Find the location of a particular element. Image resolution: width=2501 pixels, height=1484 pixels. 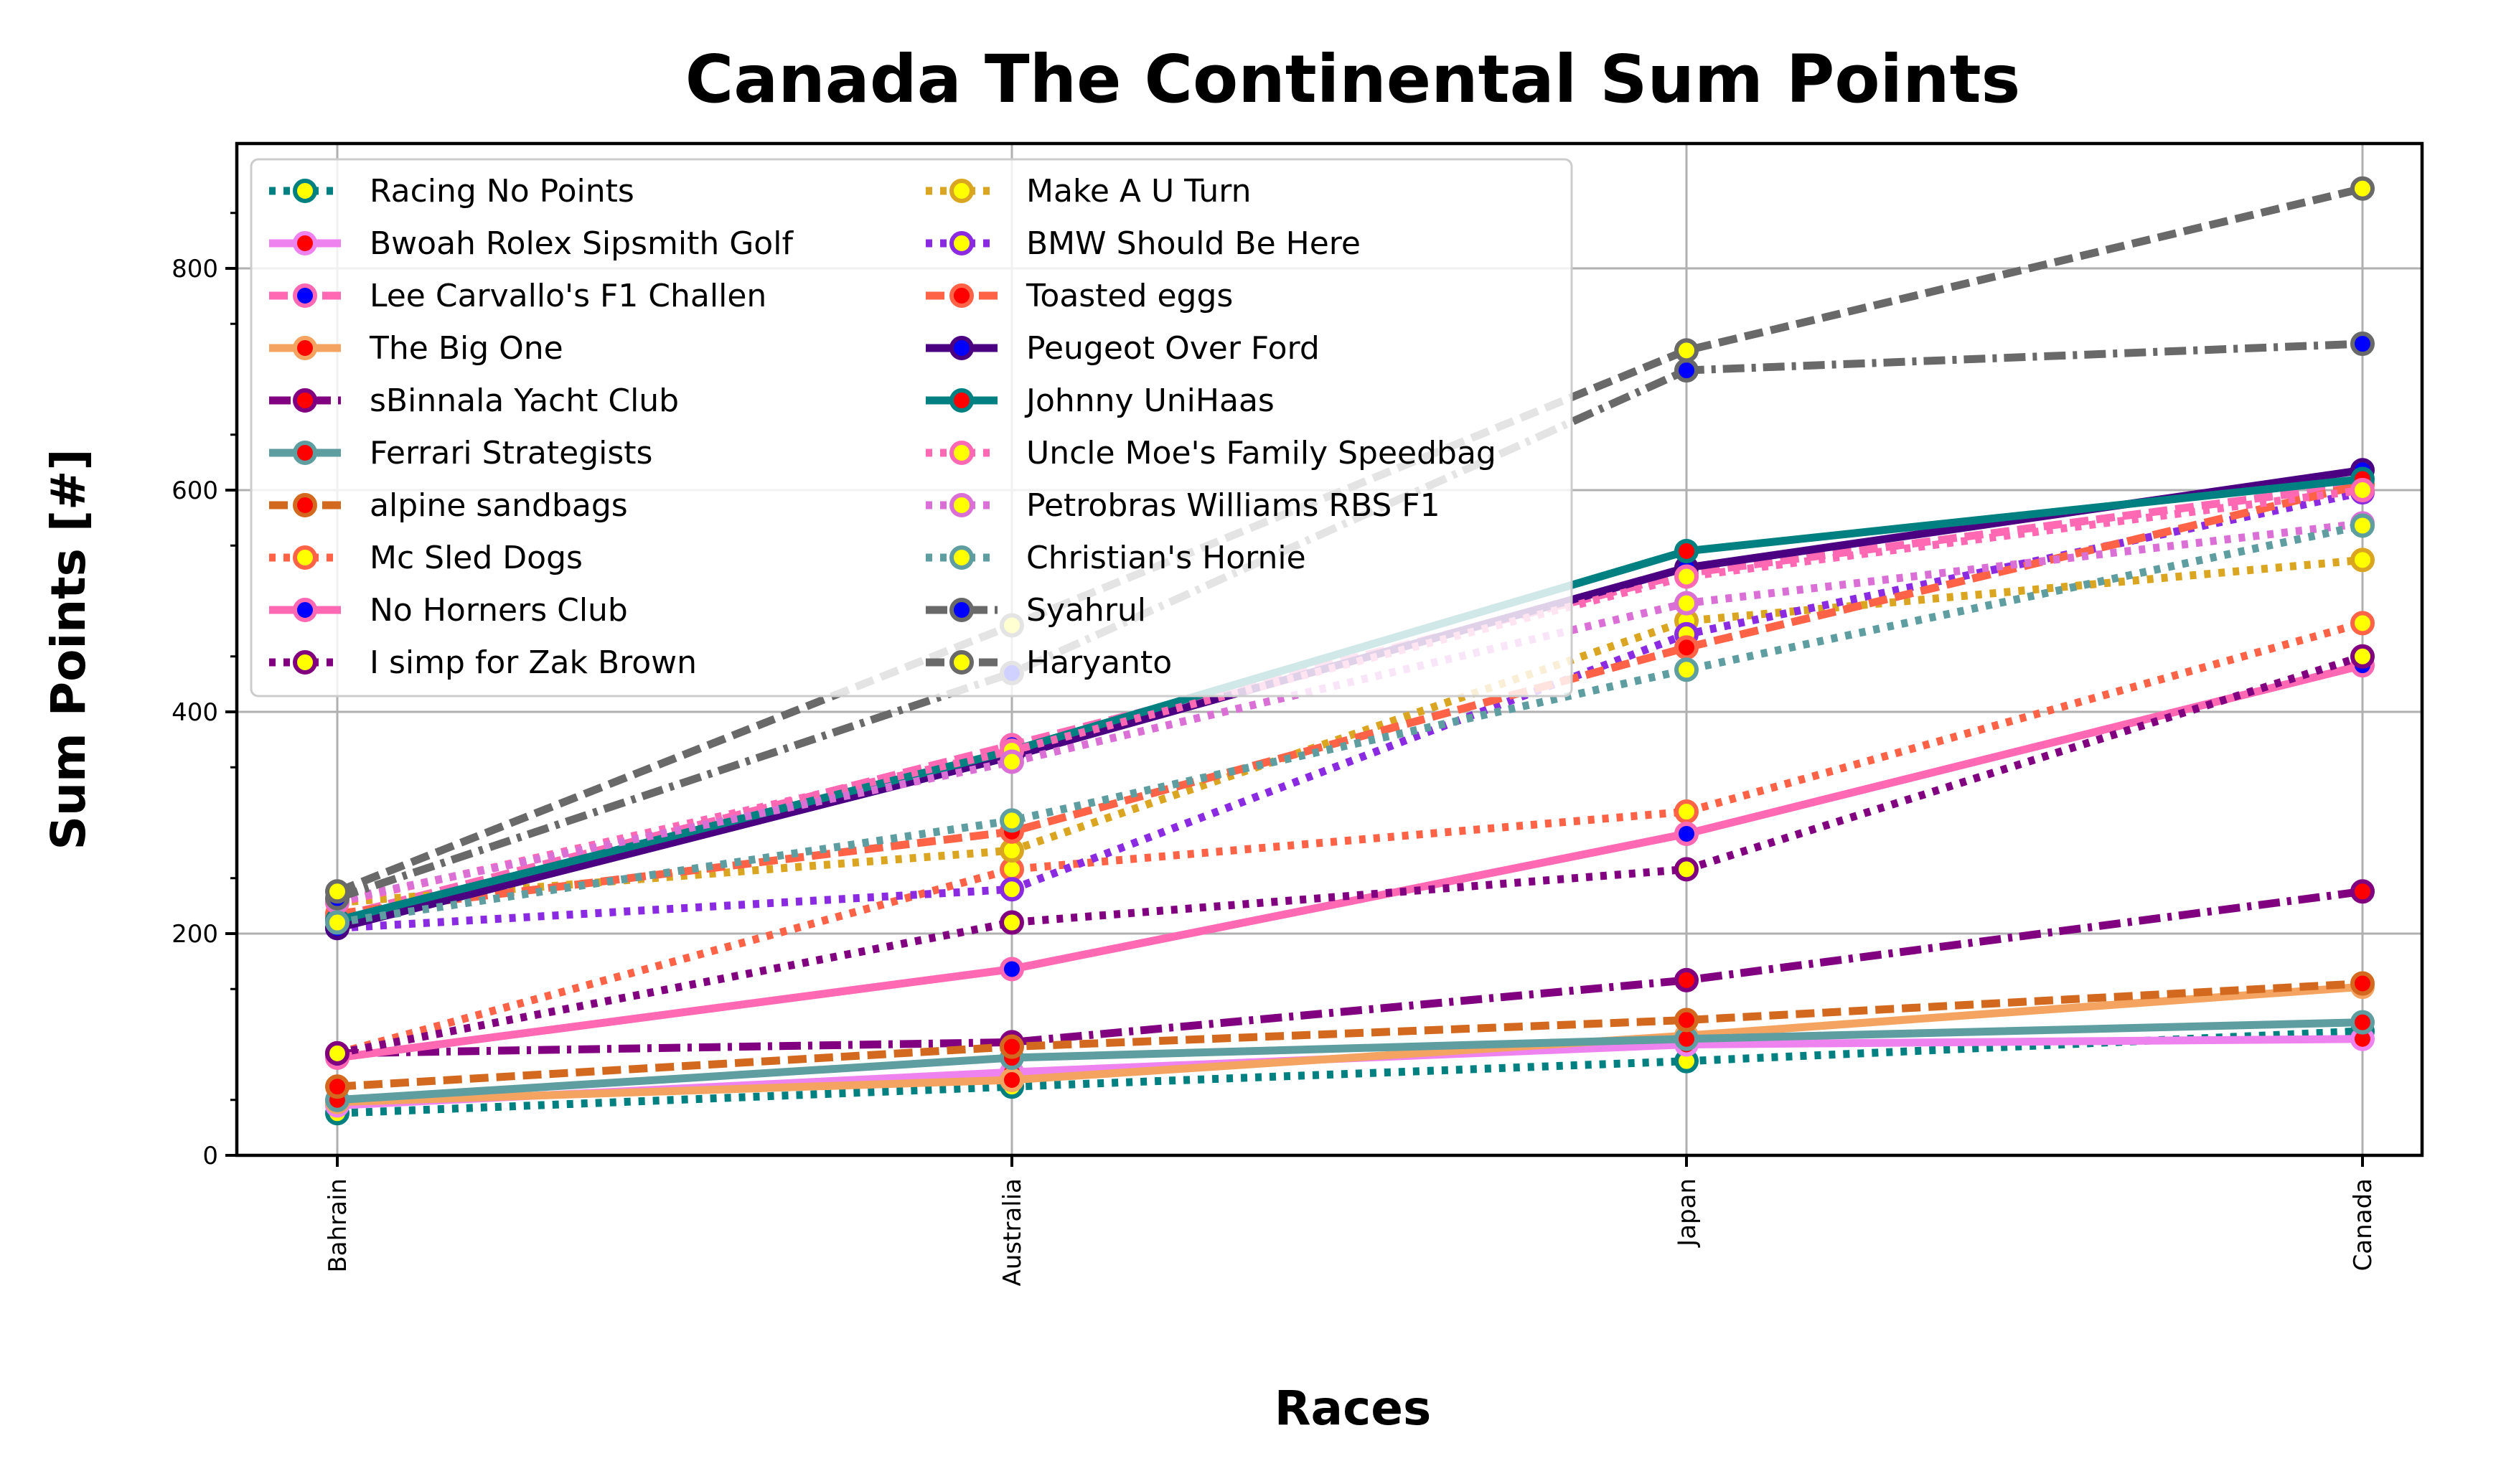

legend-item: Toasted eggs is located at coordinates (1079, 296).